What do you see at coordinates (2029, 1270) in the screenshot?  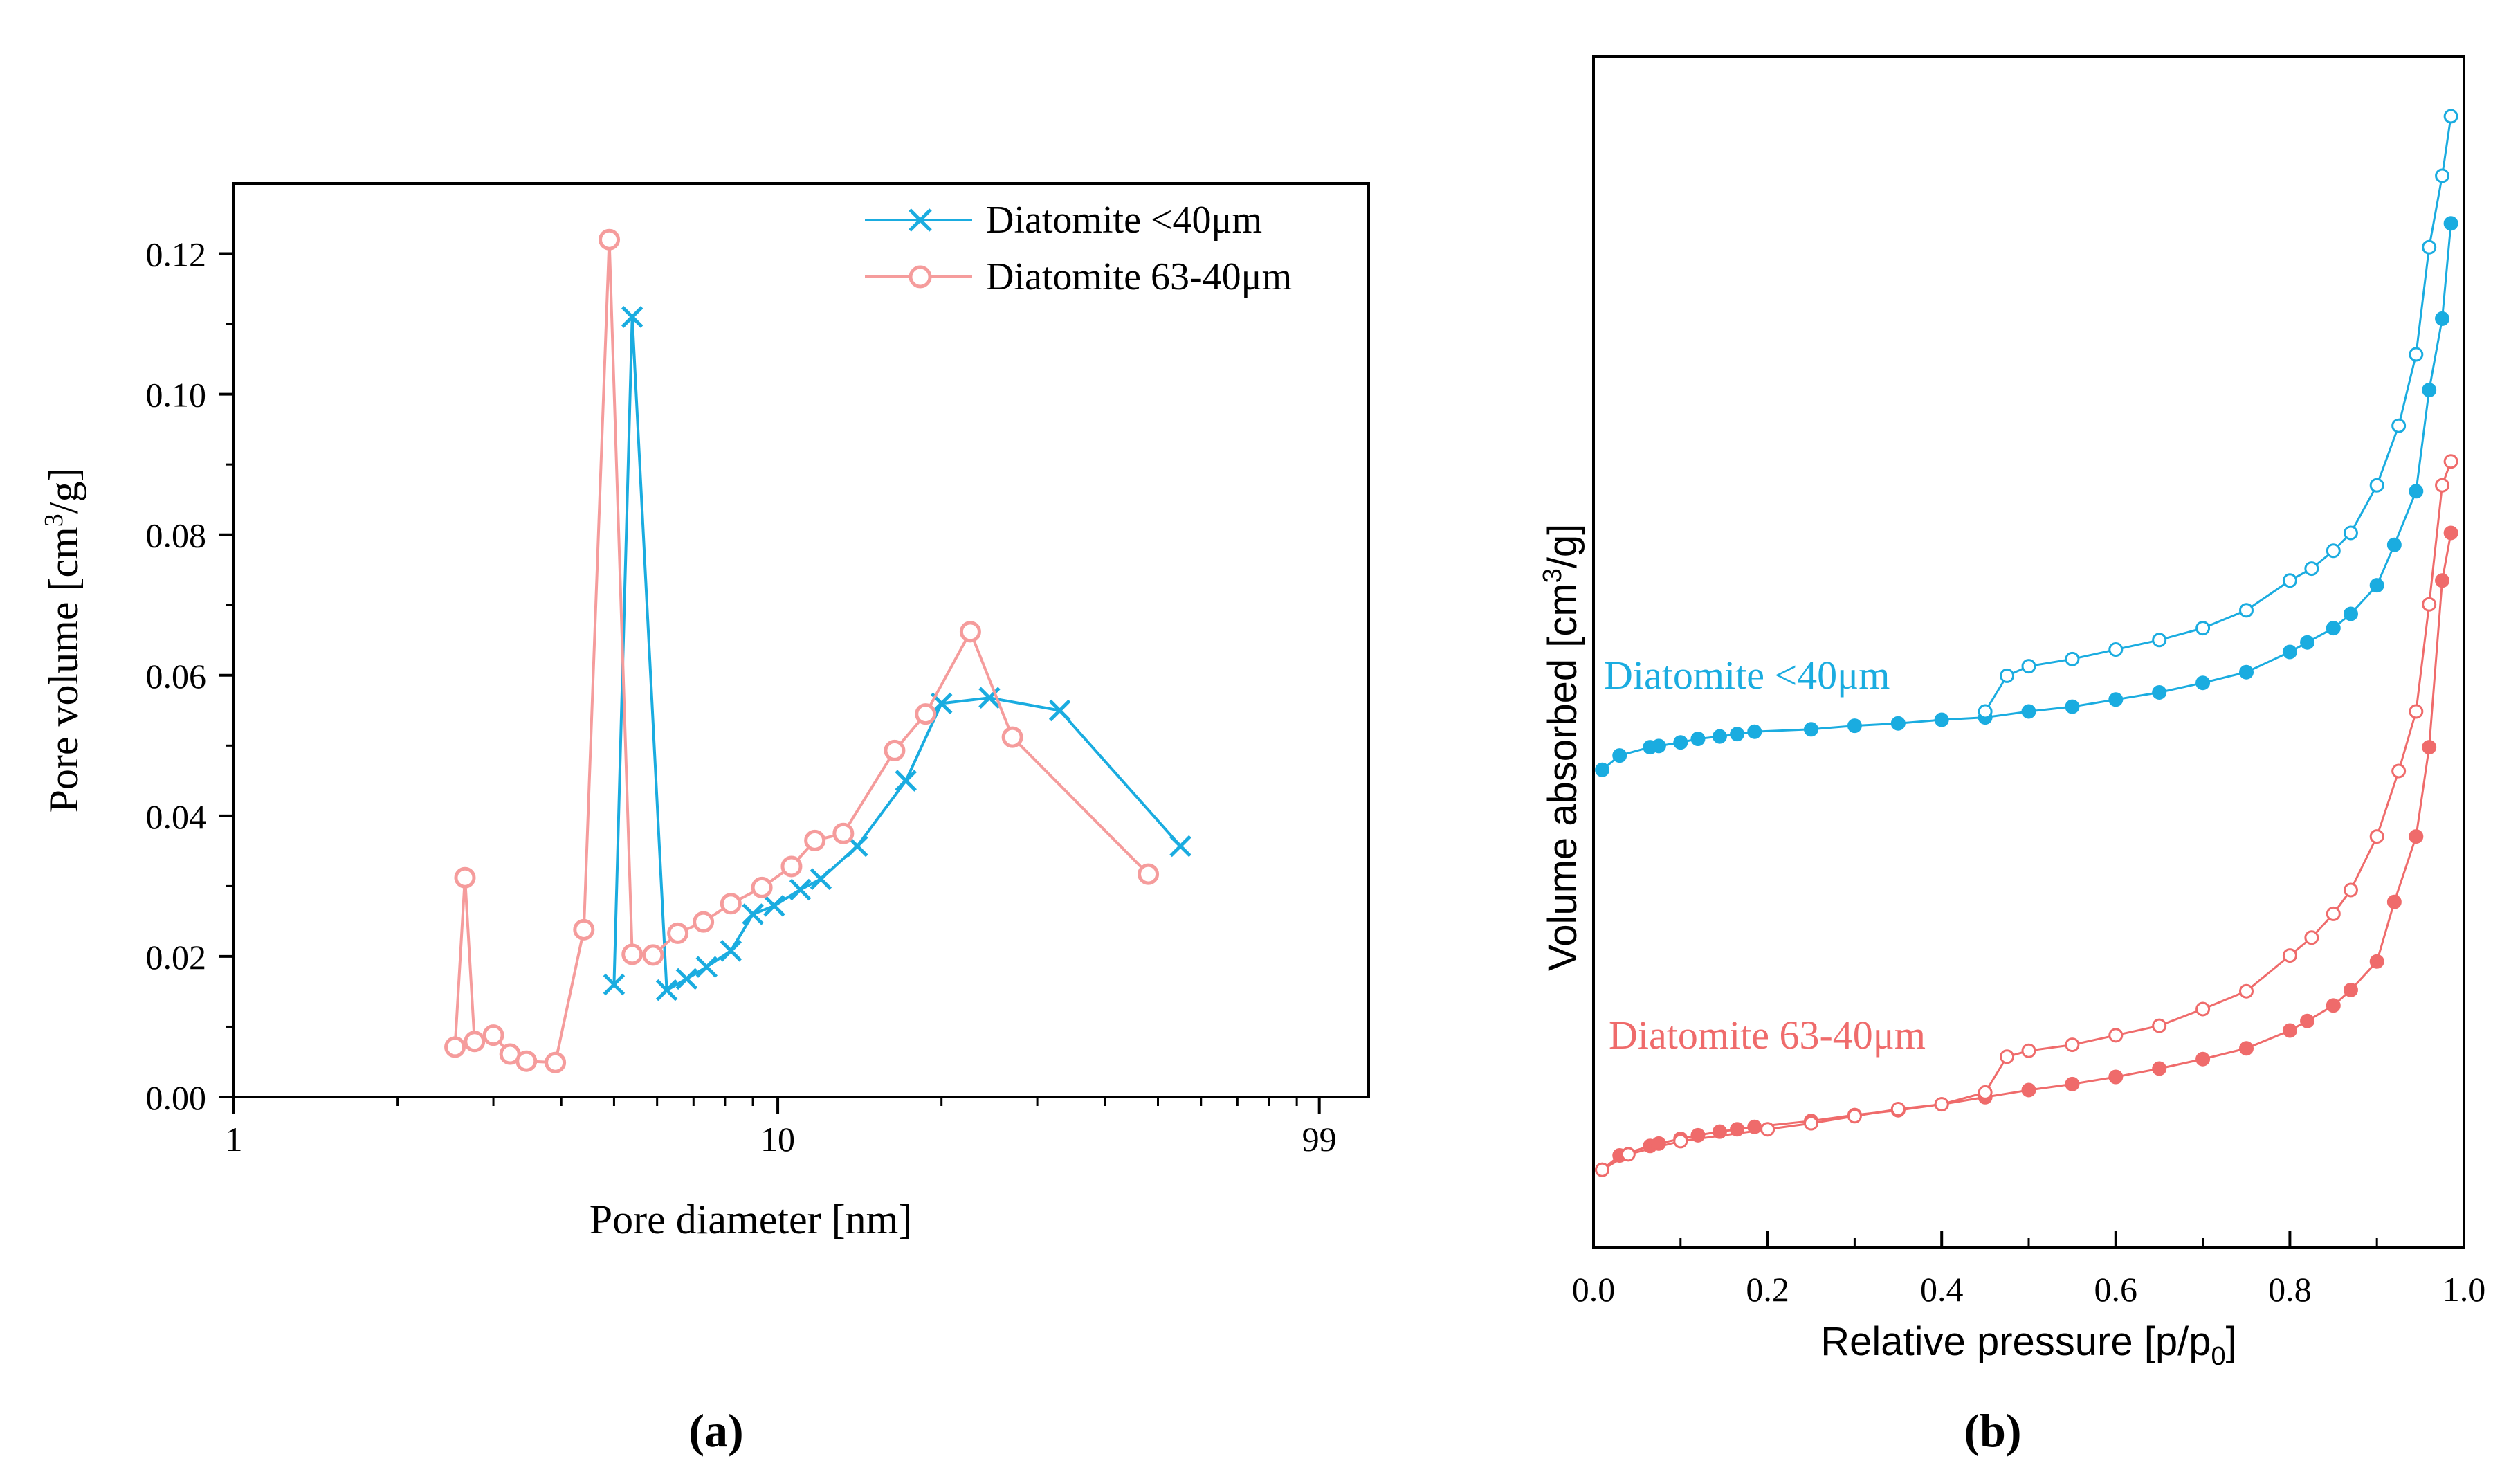 I see `panel-b-ticks: 0.0 0.2 0.4 0.6 0.8 1.0` at bounding box center [2029, 1270].